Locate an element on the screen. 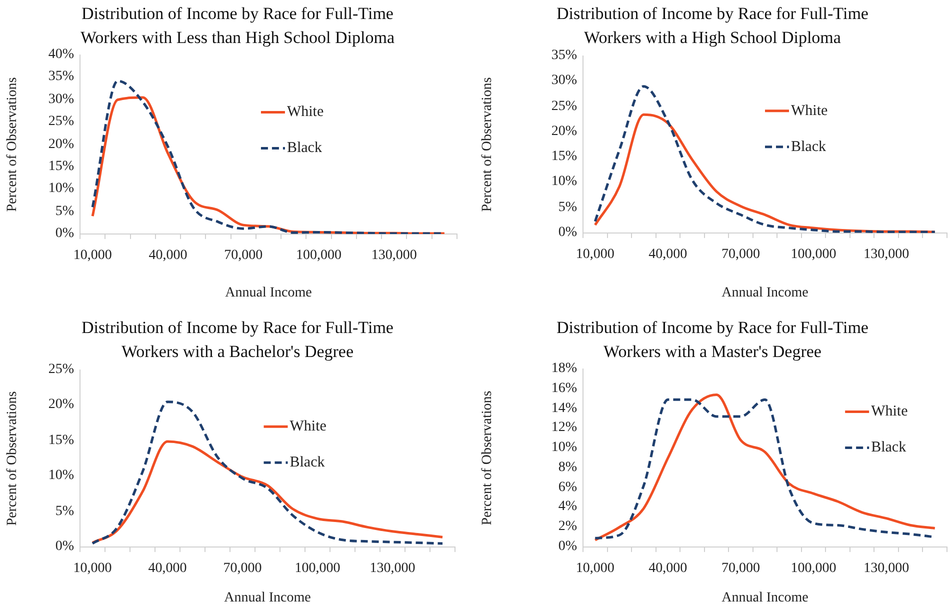  chart-title: Distribution of Income by Race for Full-Time Workers with a High School Diploma is located at coordinates (712, 25).